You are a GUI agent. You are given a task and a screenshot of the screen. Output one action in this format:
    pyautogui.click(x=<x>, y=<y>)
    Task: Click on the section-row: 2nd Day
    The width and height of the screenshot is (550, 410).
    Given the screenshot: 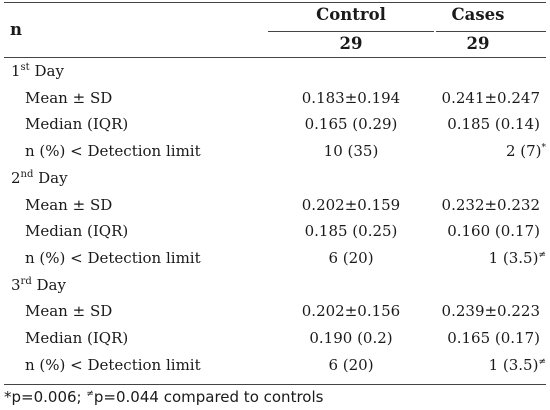 What is the action you would take?
    pyautogui.click(x=275, y=182)
    